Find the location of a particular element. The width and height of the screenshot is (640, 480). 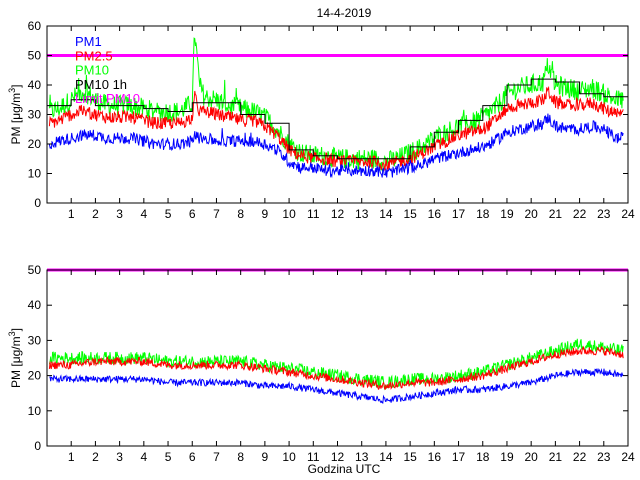

bottom-plot-area is located at coordinates (336, 371).